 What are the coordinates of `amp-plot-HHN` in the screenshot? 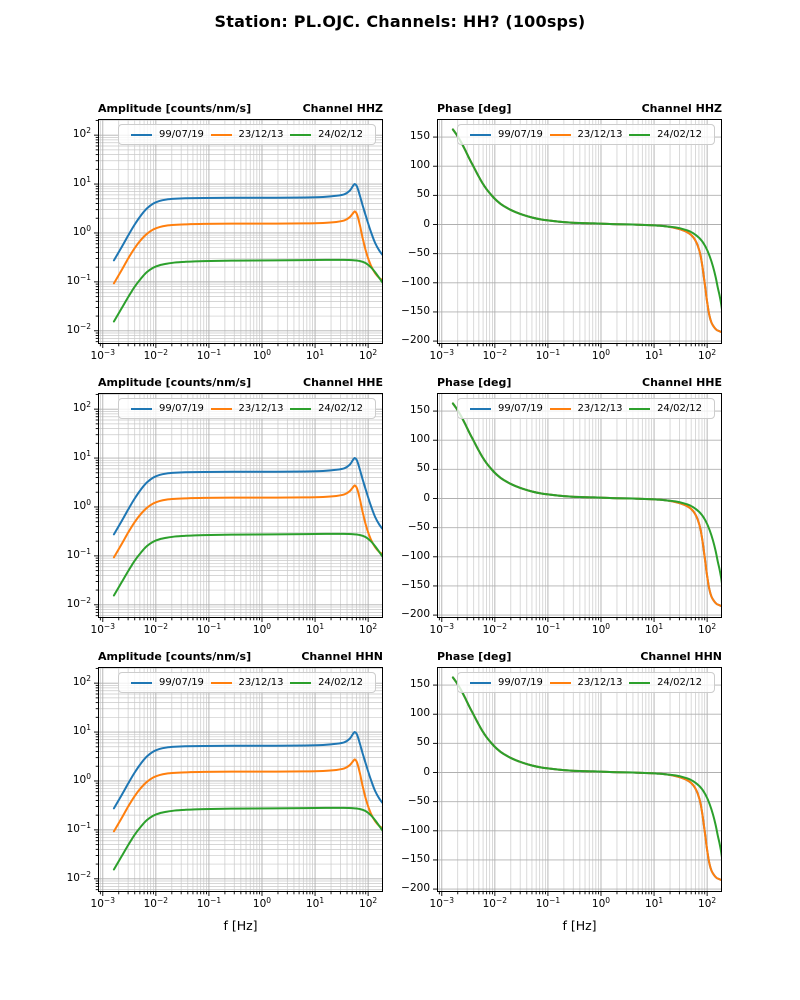 It's located at (238, 781).